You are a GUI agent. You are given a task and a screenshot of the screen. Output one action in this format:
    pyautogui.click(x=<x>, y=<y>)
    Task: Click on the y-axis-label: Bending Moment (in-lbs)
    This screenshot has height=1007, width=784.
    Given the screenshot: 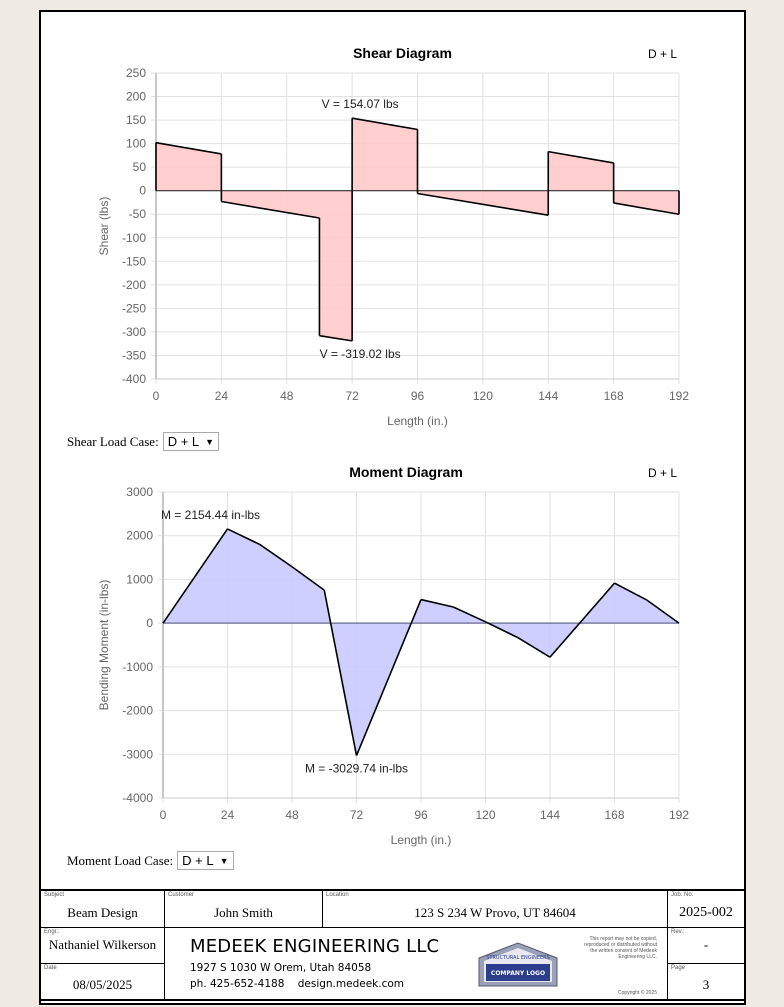 What is the action you would take?
    pyautogui.click(x=104, y=645)
    